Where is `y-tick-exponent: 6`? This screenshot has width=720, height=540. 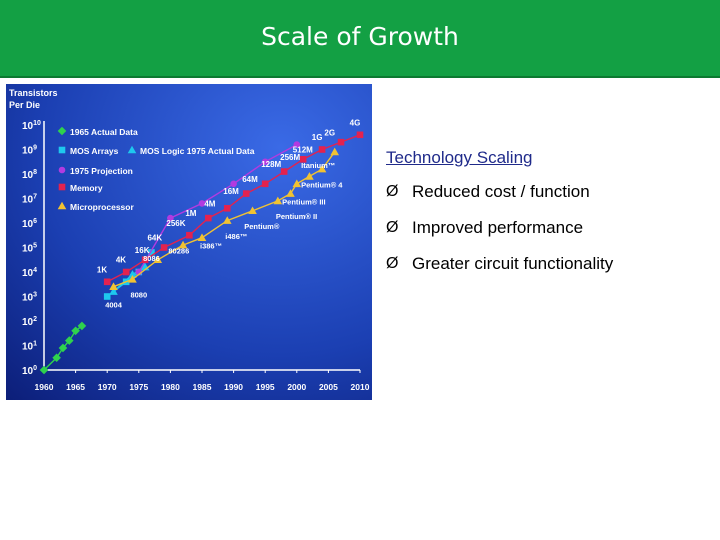
y-tick-exponent: 6 is located at coordinates (35, 221).